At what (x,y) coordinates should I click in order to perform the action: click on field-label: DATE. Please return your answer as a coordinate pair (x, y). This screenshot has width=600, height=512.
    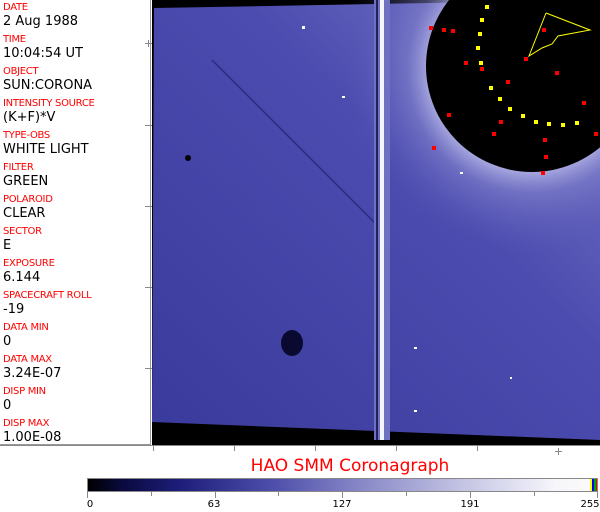
    Looking at the image, I should click on (15, 7).